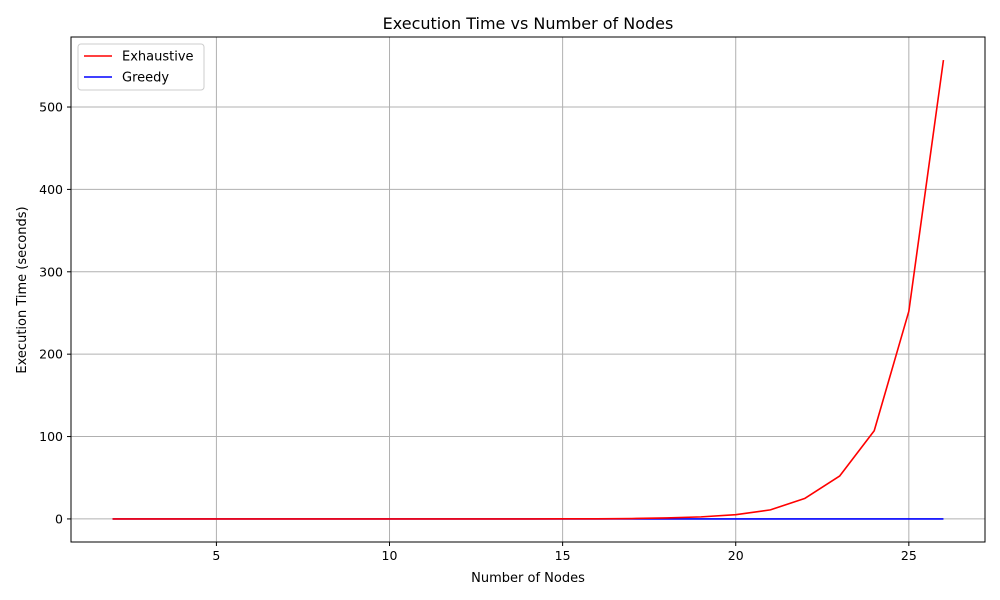  I want to click on x-axis-ticks: 5 10 15 20 25, so click(564, 552).